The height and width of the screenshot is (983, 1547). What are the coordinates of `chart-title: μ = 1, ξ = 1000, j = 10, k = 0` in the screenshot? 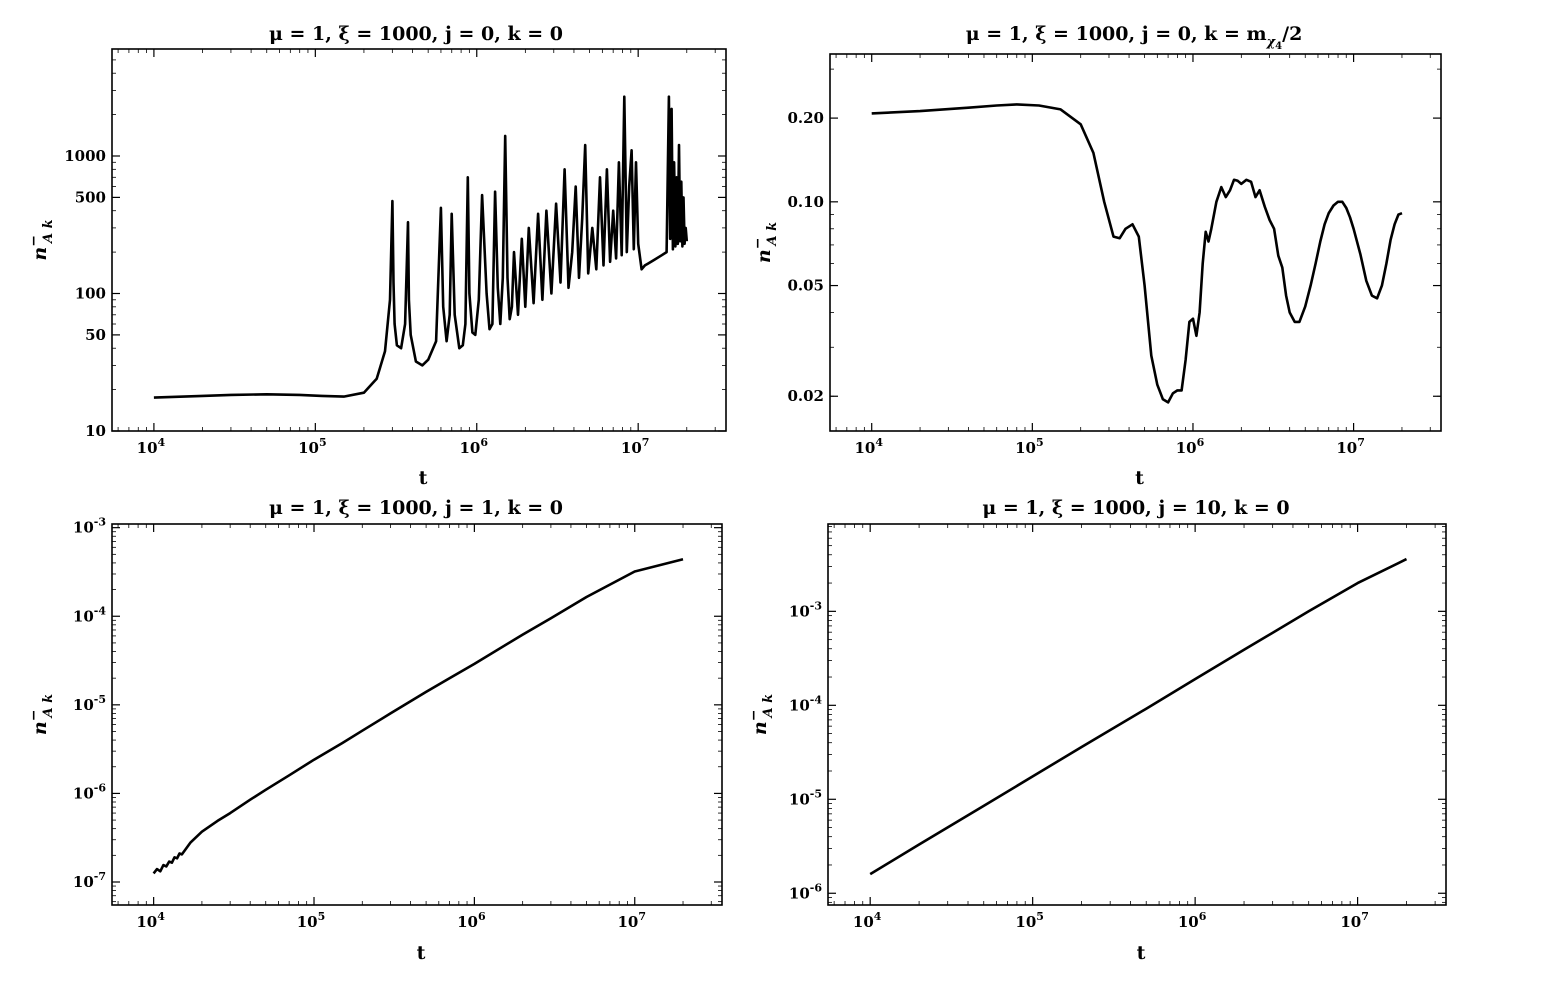 It's located at (1135, 508).